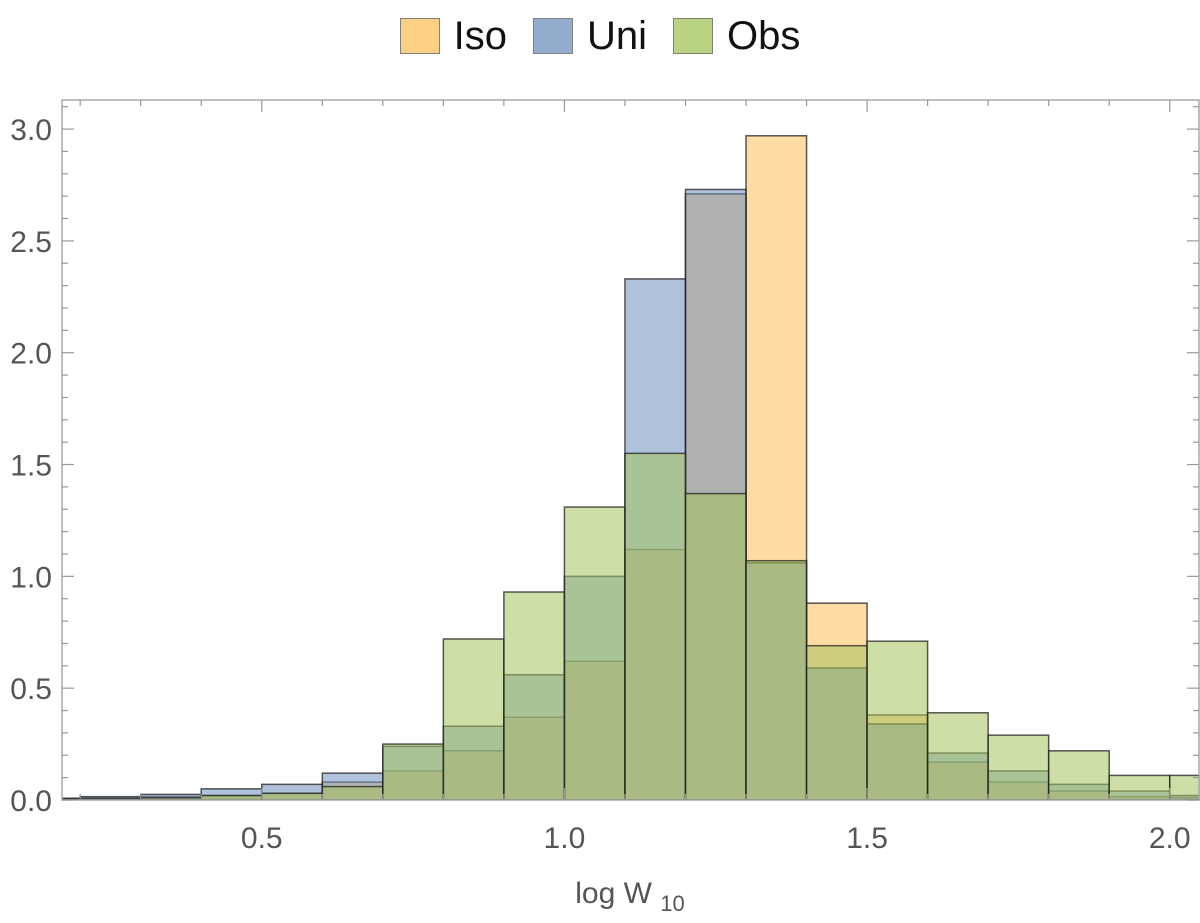  What do you see at coordinates (262, 838) in the screenshot?
I see `x-tick-label: 0.5` at bounding box center [262, 838].